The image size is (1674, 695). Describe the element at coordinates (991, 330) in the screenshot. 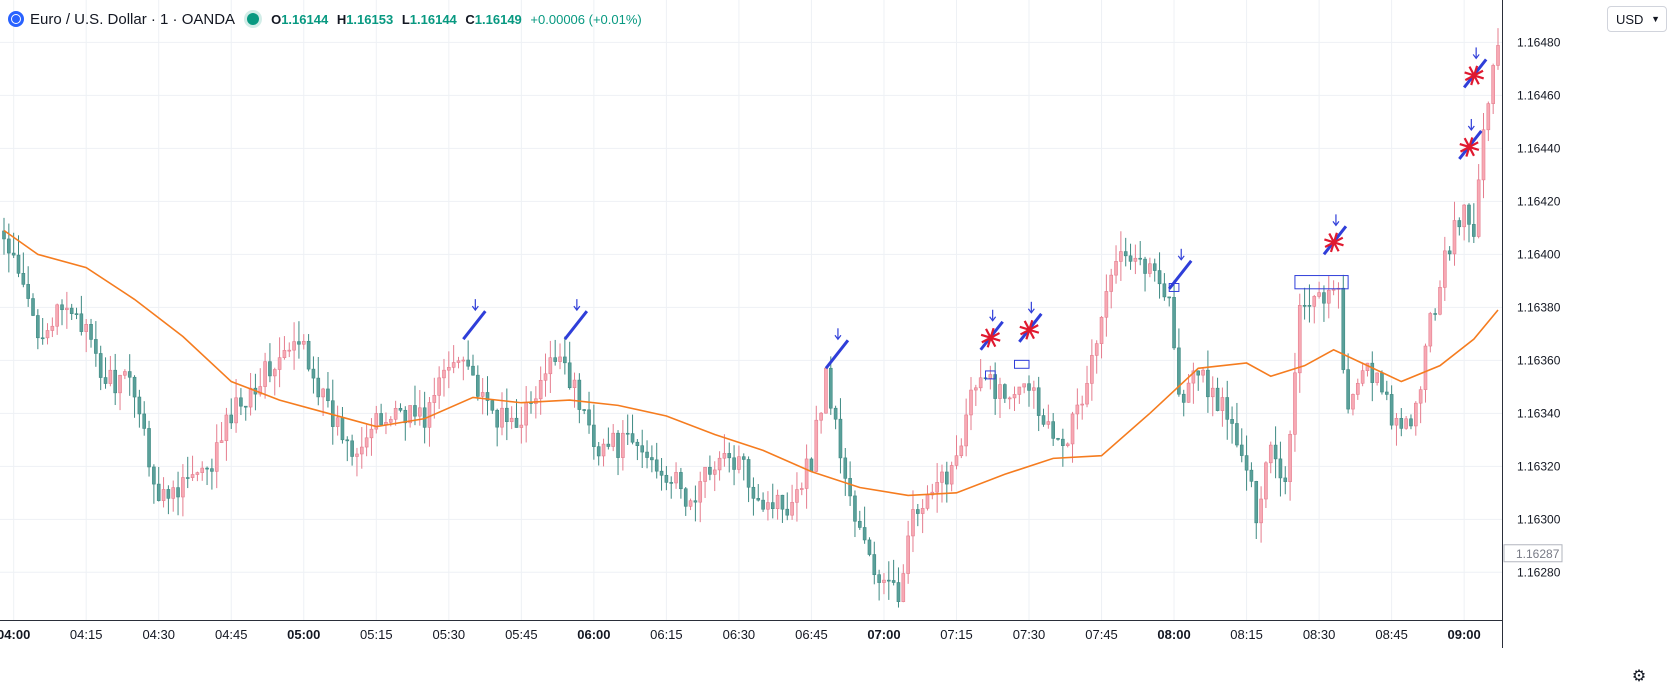

I see `sell-signal-star-marker` at that location.